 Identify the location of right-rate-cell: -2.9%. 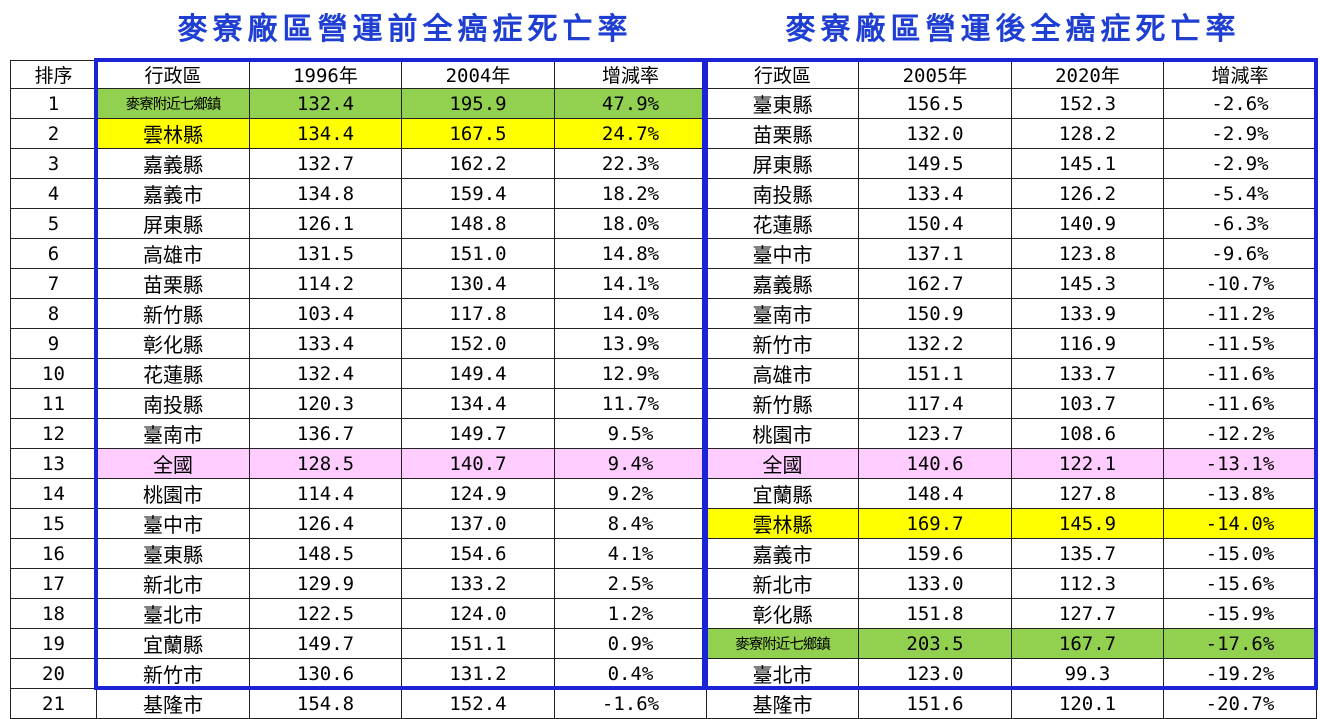
(1240, 163).